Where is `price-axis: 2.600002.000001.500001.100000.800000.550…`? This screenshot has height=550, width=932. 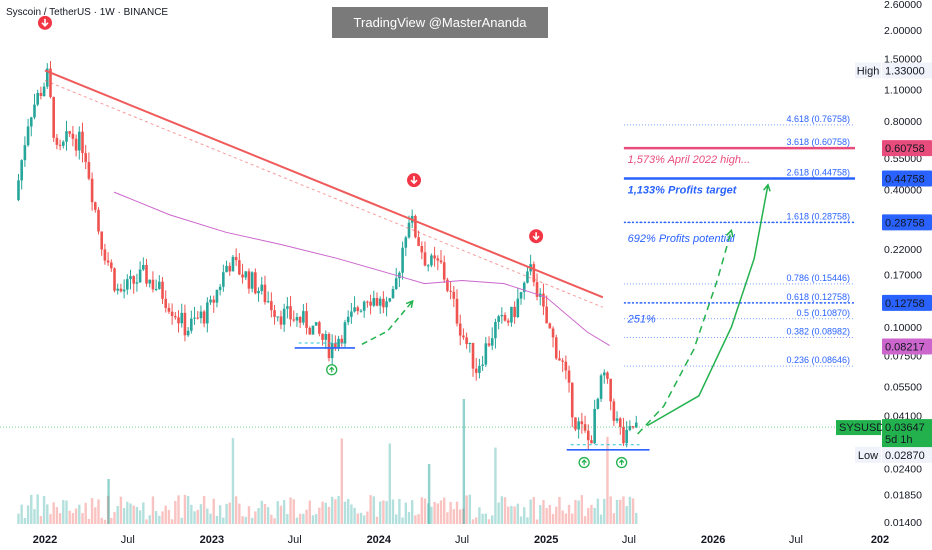
price-axis: 2.600002.000001.500001.100000.800000.550… is located at coordinates (884, 264).